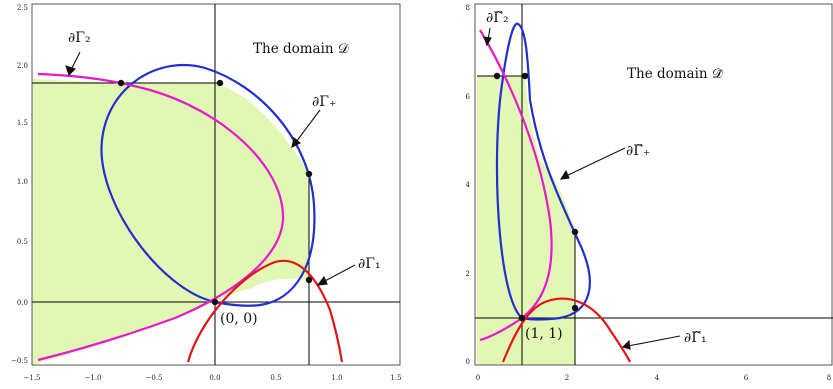 This screenshot has height=389, width=833. Describe the element at coordinates (468, 362) in the screenshot. I see `right-y-tick: 0` at that location.